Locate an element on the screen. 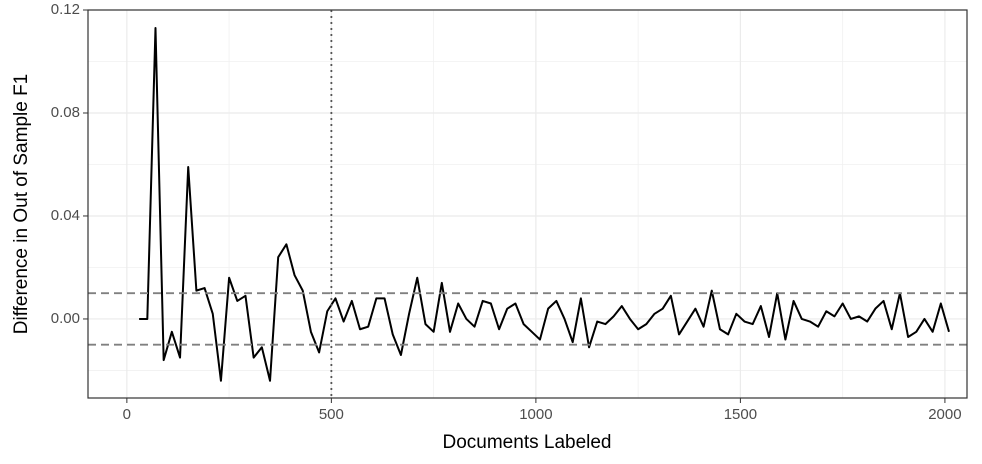 Image resolution: width=982 pixels, height=464 pixels. y-tick-label: 0.12 is located at coordinates (65, 9).